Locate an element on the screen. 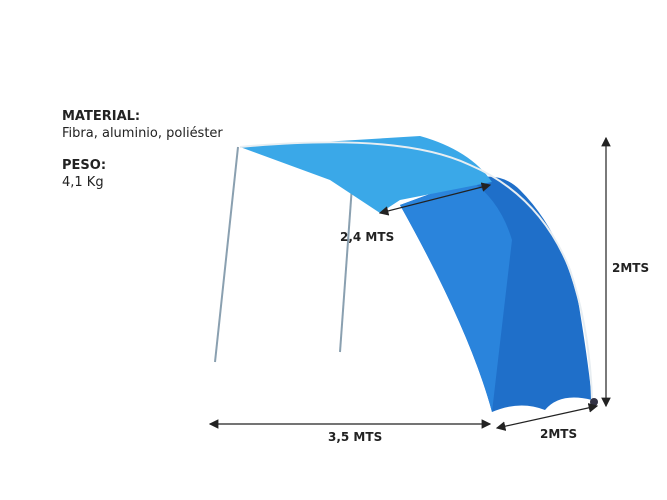 This screenshot has height=500, width=667. spec-material: MATERIAL: Fibra, aluminio, poliéster is located at coordinates (142, 125).